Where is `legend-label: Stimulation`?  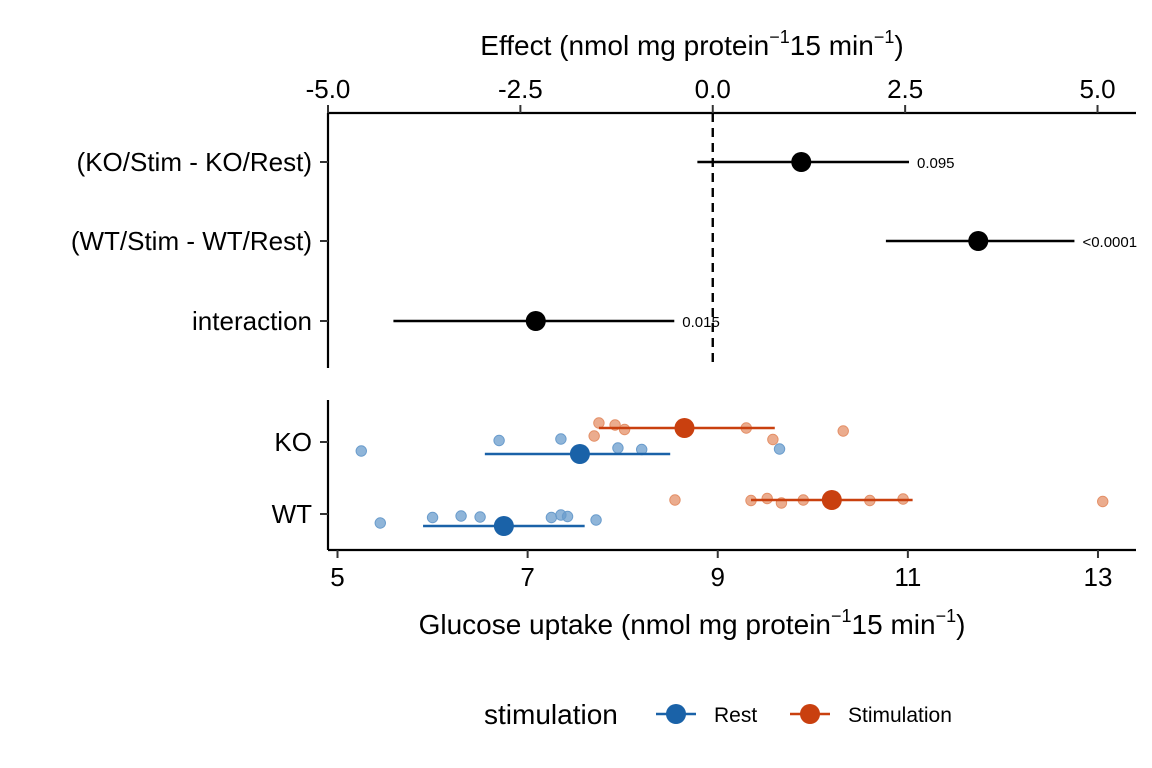 legend-label: Stimulation is located at coordinates (900, 715).